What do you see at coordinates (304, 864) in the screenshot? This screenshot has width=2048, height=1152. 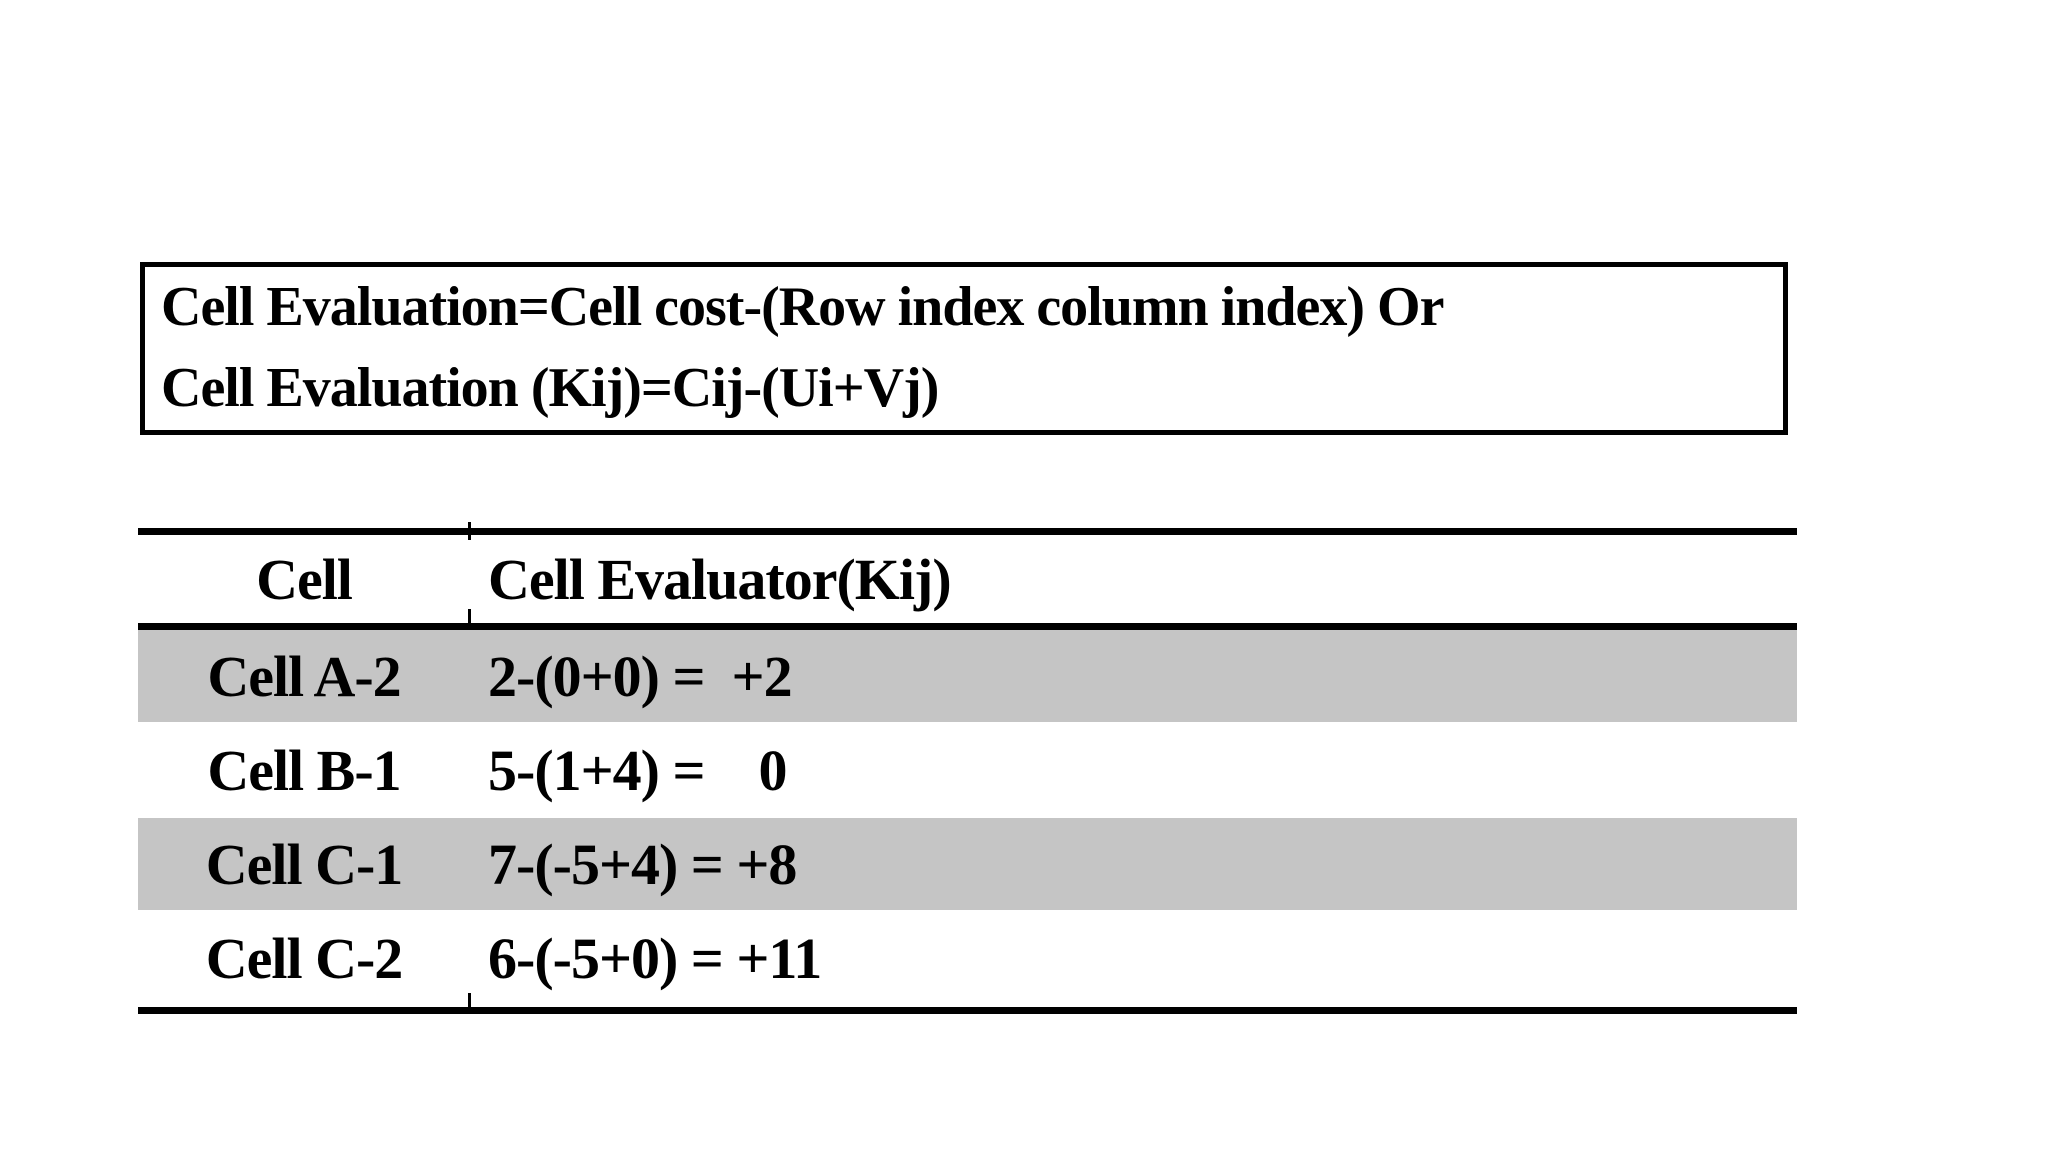 I see `row-cell-label: Cell C-1` at bounding box center [304, 864].